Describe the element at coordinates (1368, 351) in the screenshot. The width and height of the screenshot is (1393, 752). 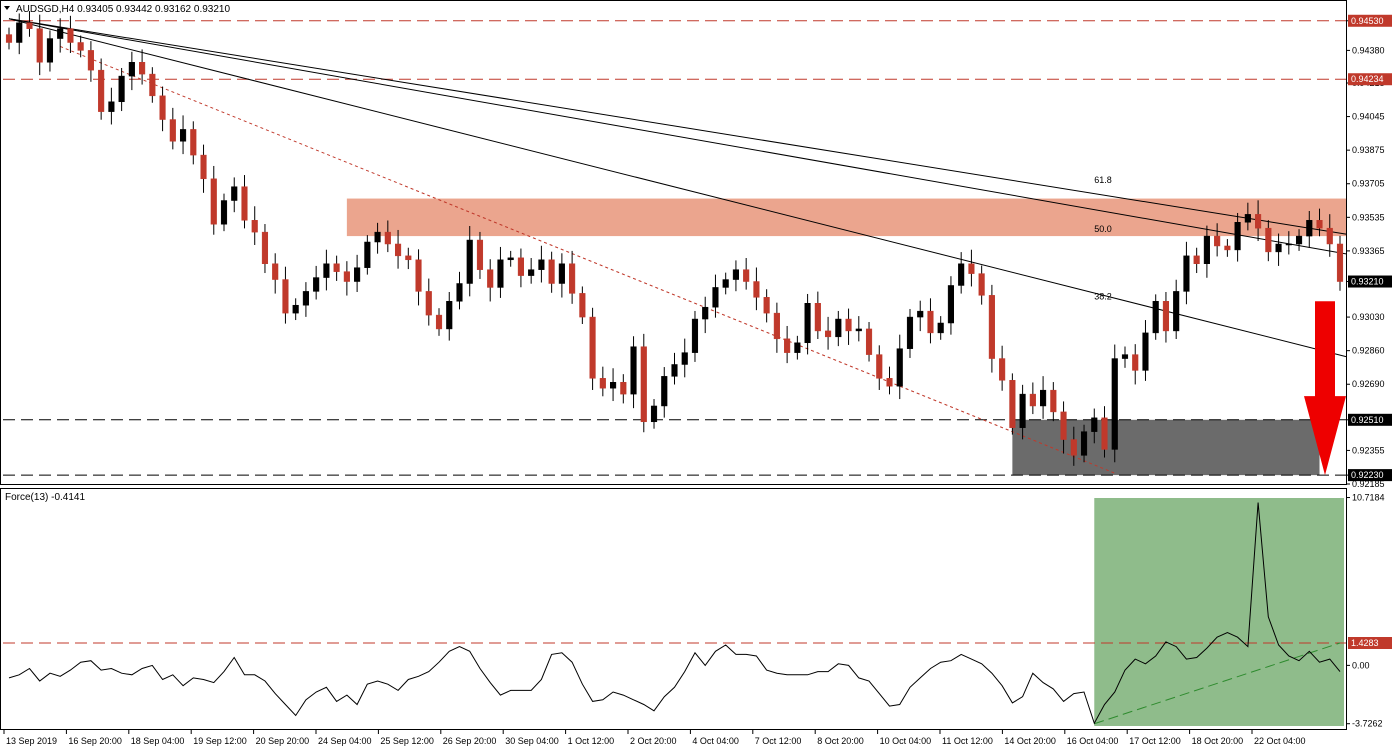
I see `price-tick-label: 0.92860` at that location.